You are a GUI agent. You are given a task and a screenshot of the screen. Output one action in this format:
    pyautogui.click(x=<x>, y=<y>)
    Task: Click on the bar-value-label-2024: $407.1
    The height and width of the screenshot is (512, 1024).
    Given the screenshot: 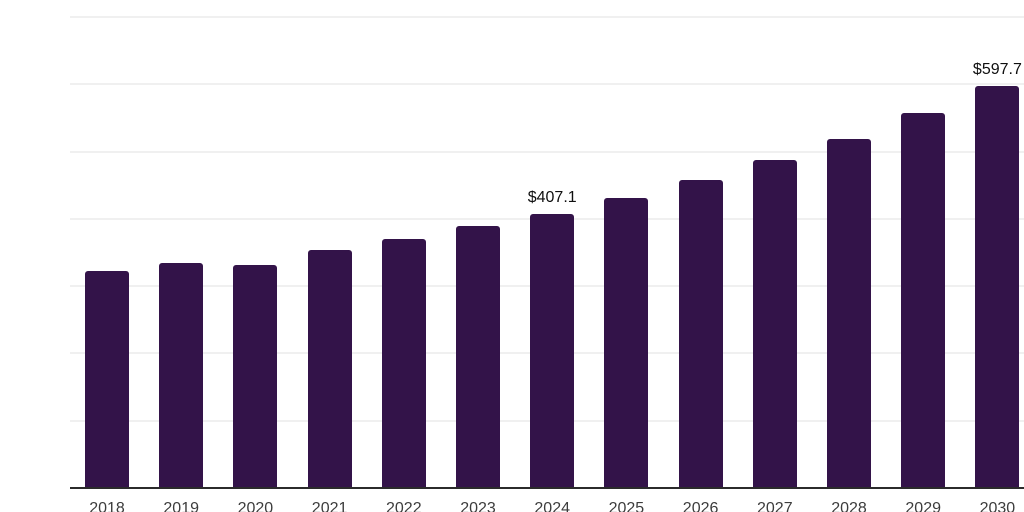 What is the action you would take?
    pyautogui.click(x=552, y=198)
    